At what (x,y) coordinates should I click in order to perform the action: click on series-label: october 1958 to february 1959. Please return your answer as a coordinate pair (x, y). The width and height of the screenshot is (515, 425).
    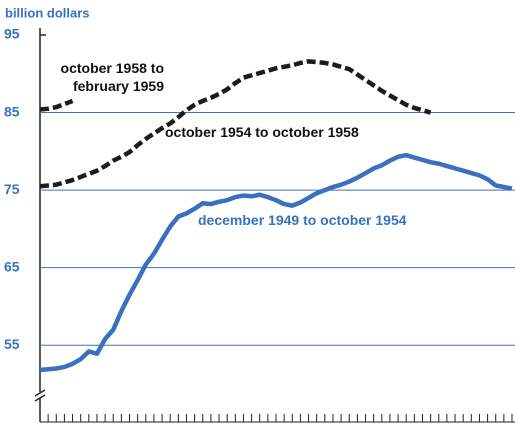
    Looking at the image, I should click on (112, 77).